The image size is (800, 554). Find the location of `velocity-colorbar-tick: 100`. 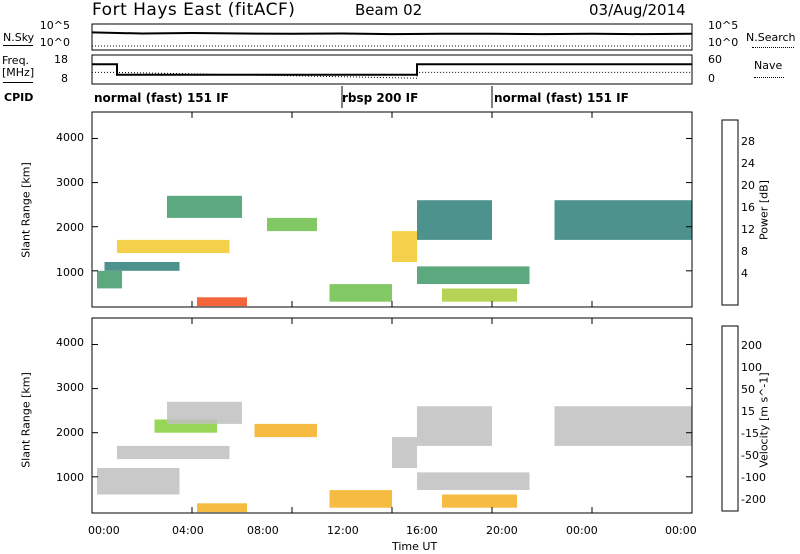

velocity-colorbar-tick: 100 is located at coordinates (751, 367).